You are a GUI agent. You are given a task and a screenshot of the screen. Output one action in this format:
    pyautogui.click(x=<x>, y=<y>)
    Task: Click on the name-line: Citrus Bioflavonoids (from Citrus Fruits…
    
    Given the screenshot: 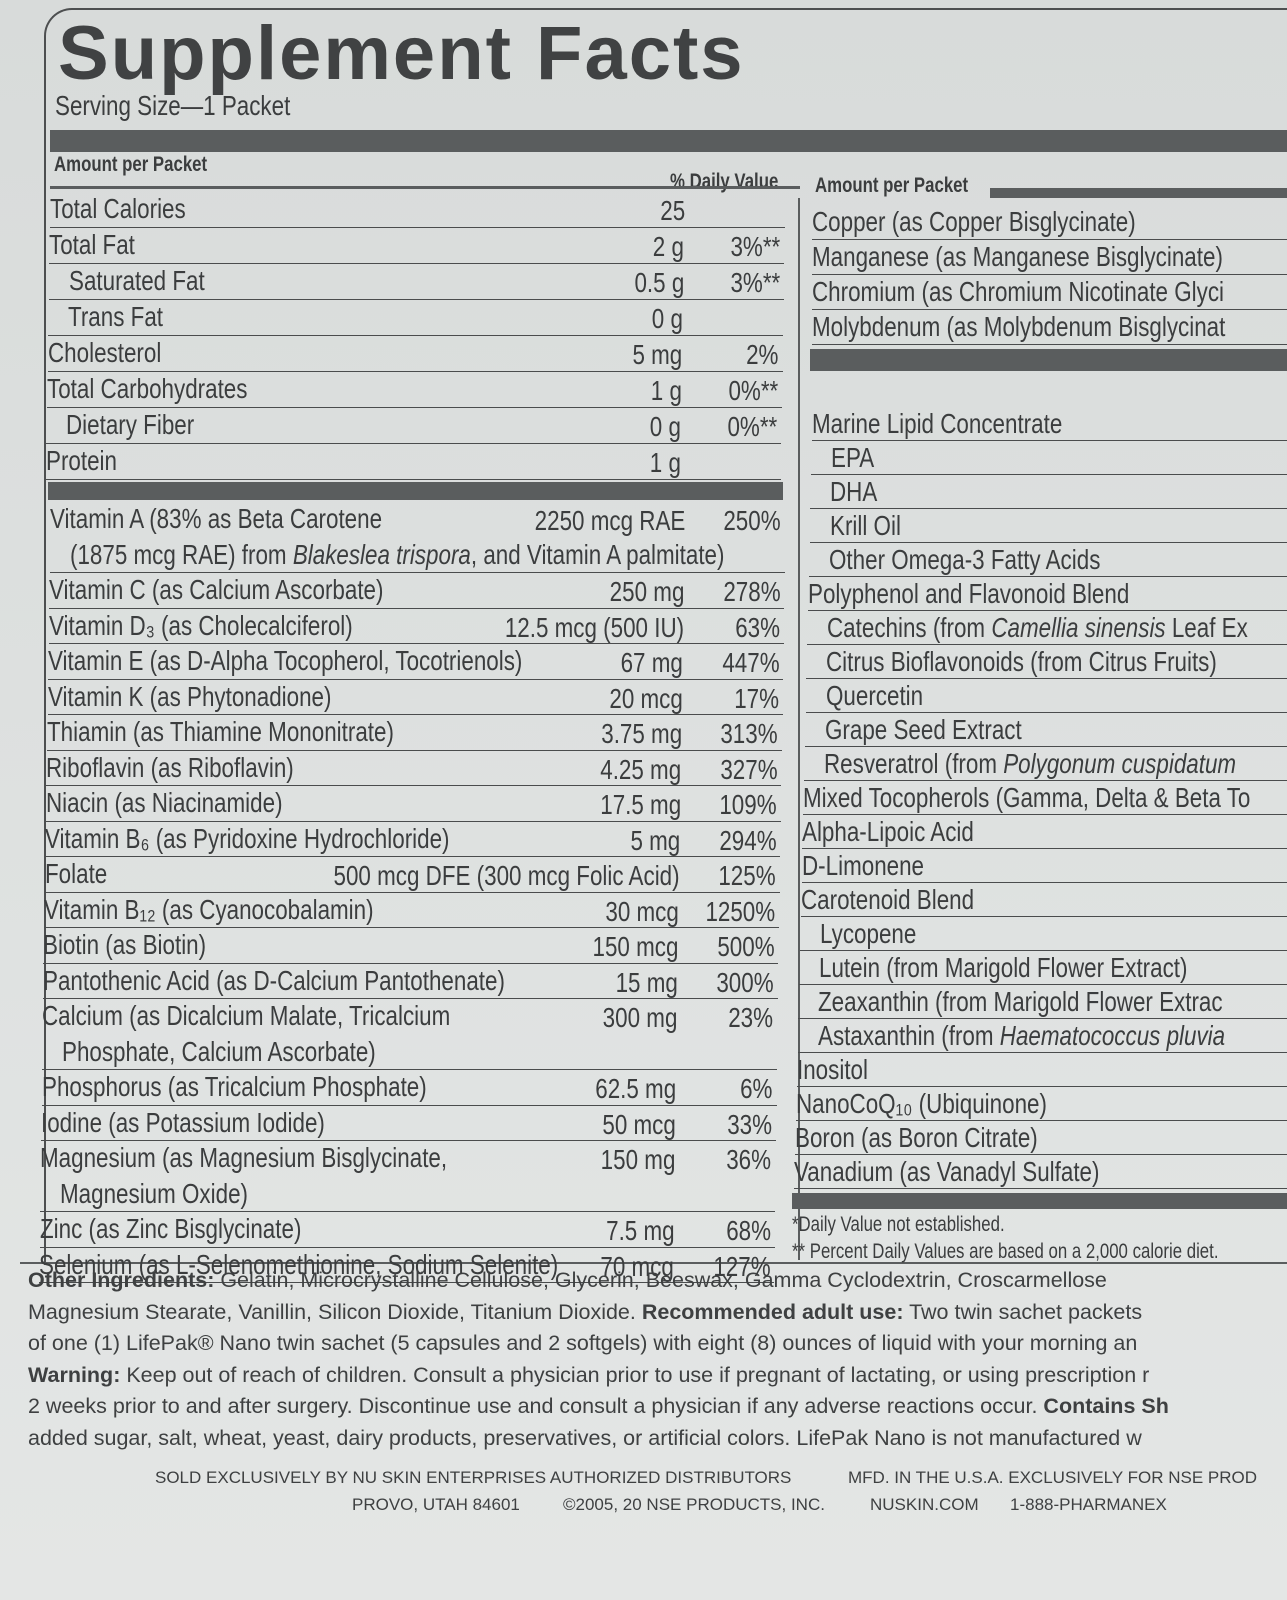 What is the action you would take?
    pyautogui.click(x=1021, y=662)
    